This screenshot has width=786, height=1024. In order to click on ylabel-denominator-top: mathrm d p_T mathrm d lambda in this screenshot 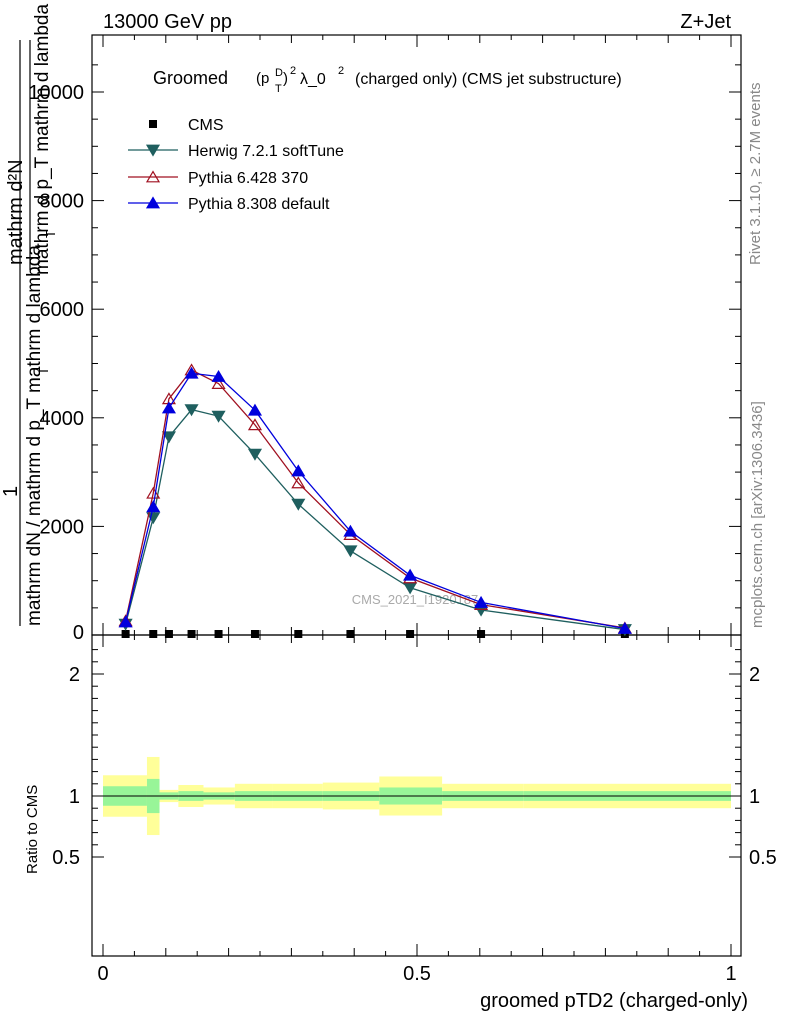, I will do `click(42, 139)`.